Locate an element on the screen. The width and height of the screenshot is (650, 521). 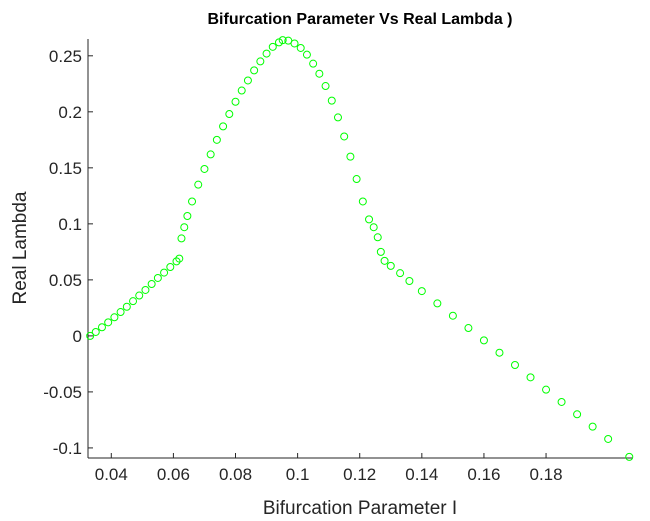
y-tick-label: -0.1 is located at coordinates (67, 448).